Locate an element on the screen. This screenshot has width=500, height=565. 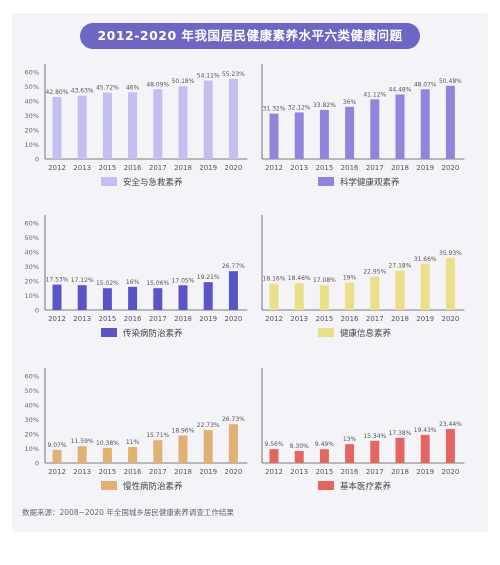
data-label: 9.49% is located at coordinates (324, 444).